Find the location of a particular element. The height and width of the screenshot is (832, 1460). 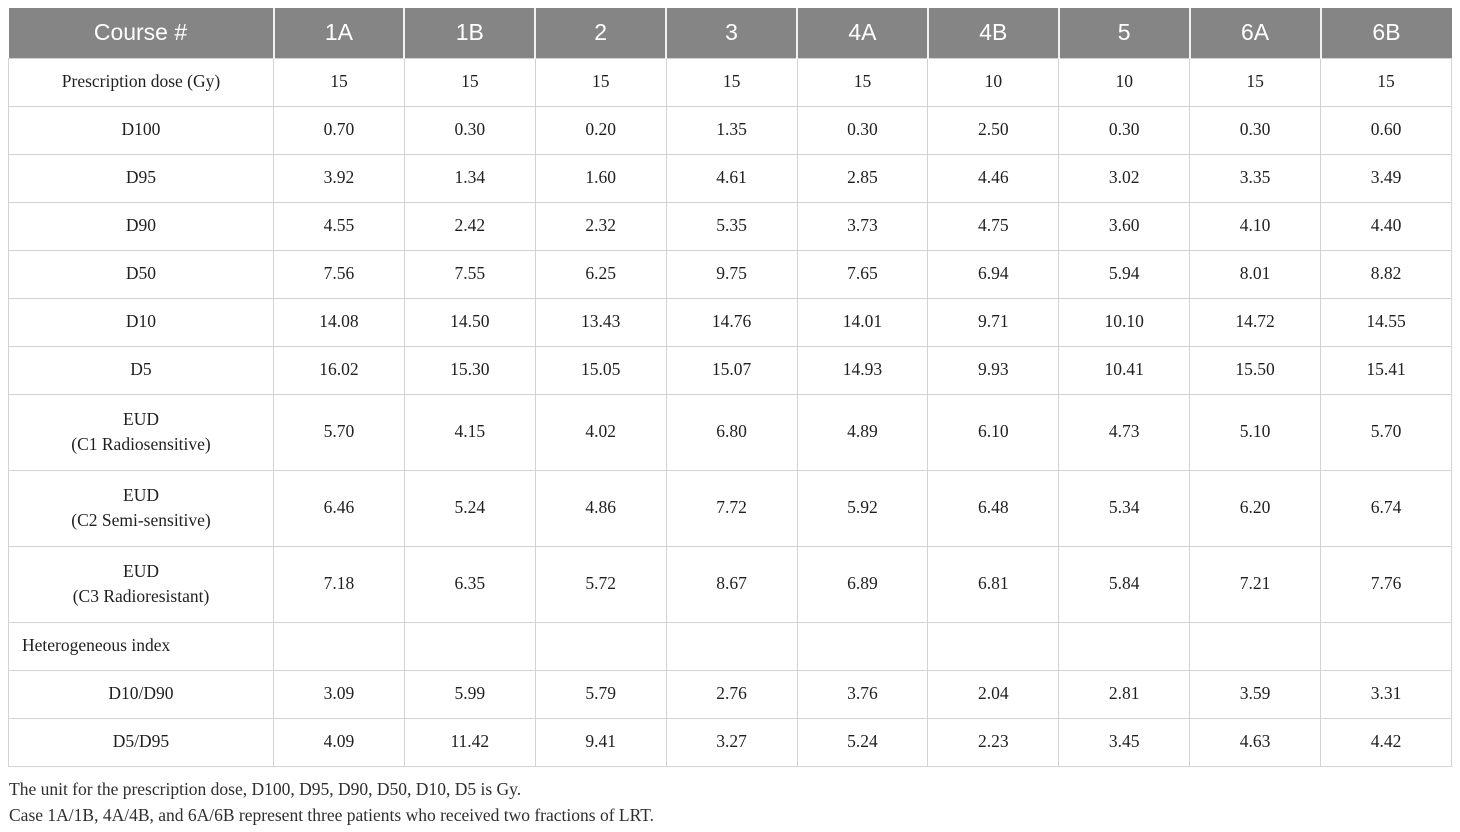

table-cell: 5.70 is located at coordinates (1386, 432).